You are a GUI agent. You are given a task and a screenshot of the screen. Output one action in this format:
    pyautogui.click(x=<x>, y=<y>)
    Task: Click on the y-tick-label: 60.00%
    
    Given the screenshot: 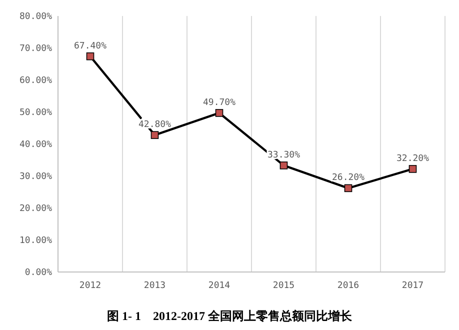 What is the action you would take?
    pyautogui.click(x=36, y=81)
    